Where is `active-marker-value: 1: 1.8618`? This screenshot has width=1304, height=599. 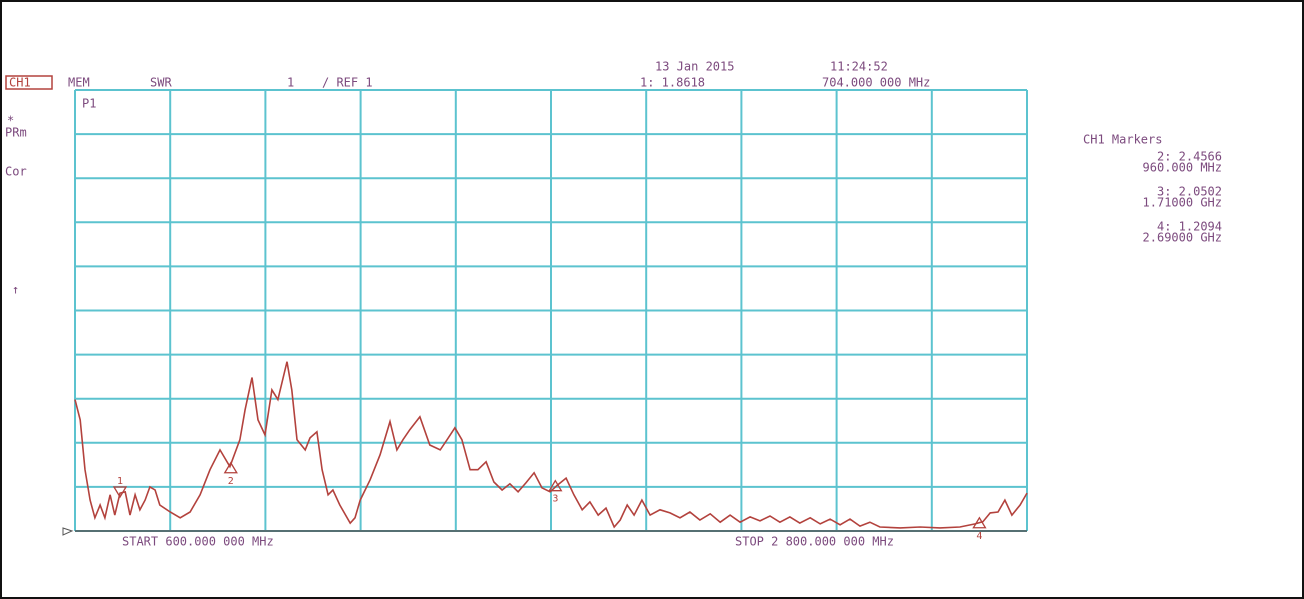 active-marker-value: 1: 1.8618 is located at coordinates (672, 83).